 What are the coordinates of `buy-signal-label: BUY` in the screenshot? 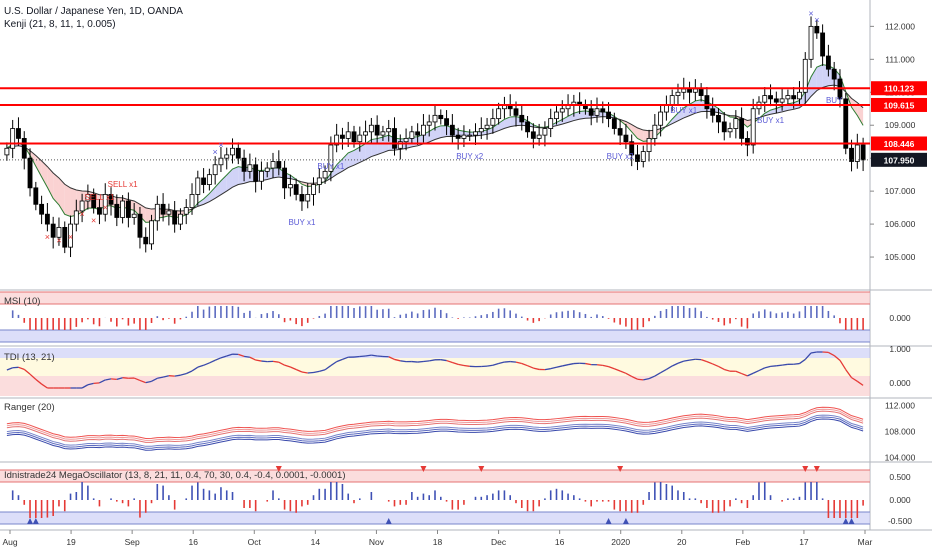 It's located at (834, 100).